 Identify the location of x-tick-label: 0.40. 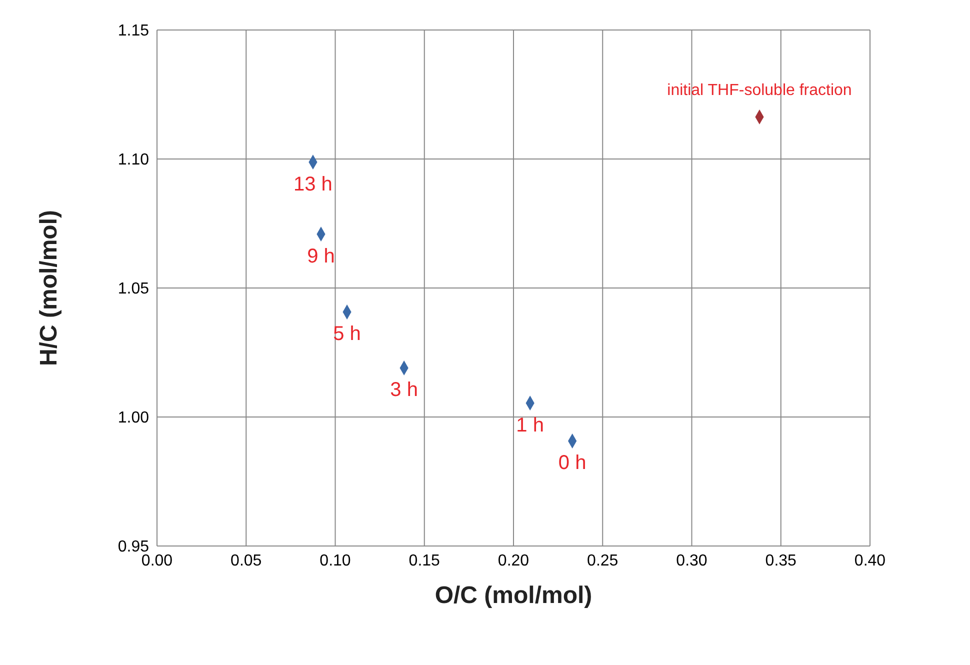
(870, 561).